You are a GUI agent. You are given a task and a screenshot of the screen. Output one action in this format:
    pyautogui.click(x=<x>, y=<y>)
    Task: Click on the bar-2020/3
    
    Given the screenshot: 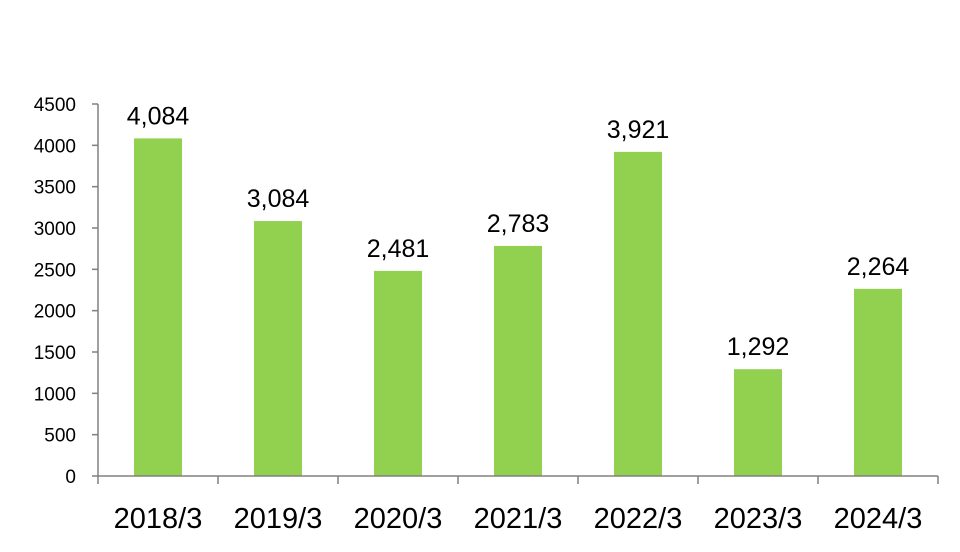 What is the action you would take?
    pyautogui.click(x=398, y=373)
    